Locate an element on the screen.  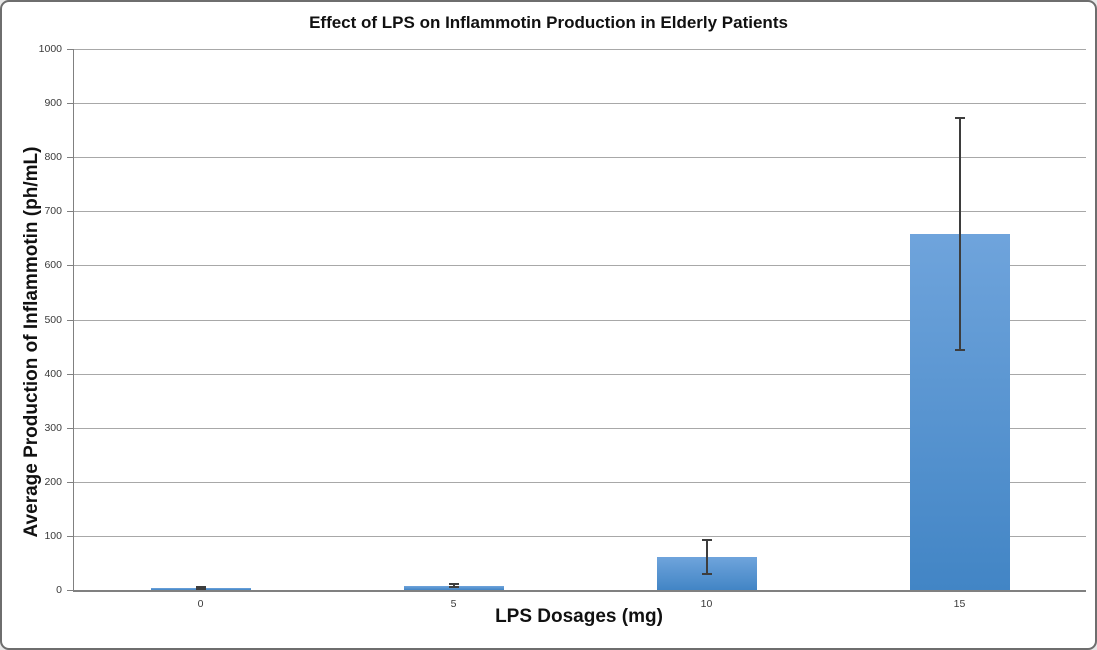
error-bar-cap-top-5mg is located at coordinates (453, 584).